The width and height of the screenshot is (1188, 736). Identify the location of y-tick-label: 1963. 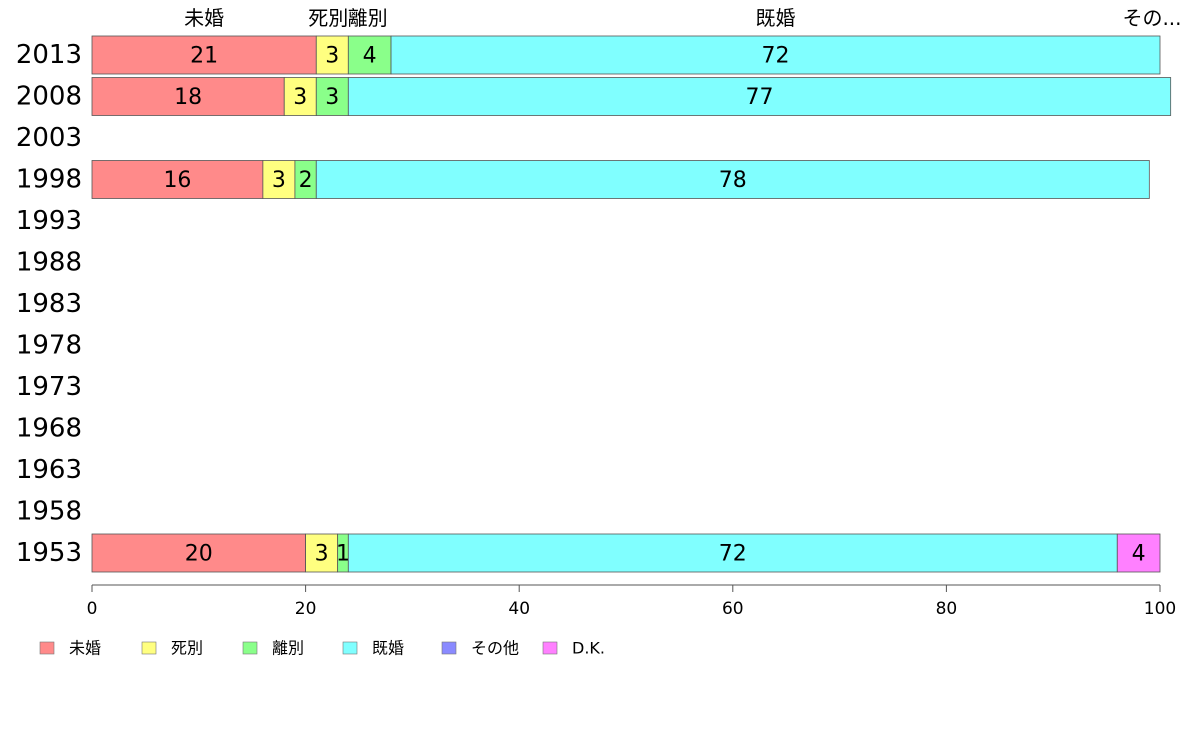
(49, 470).